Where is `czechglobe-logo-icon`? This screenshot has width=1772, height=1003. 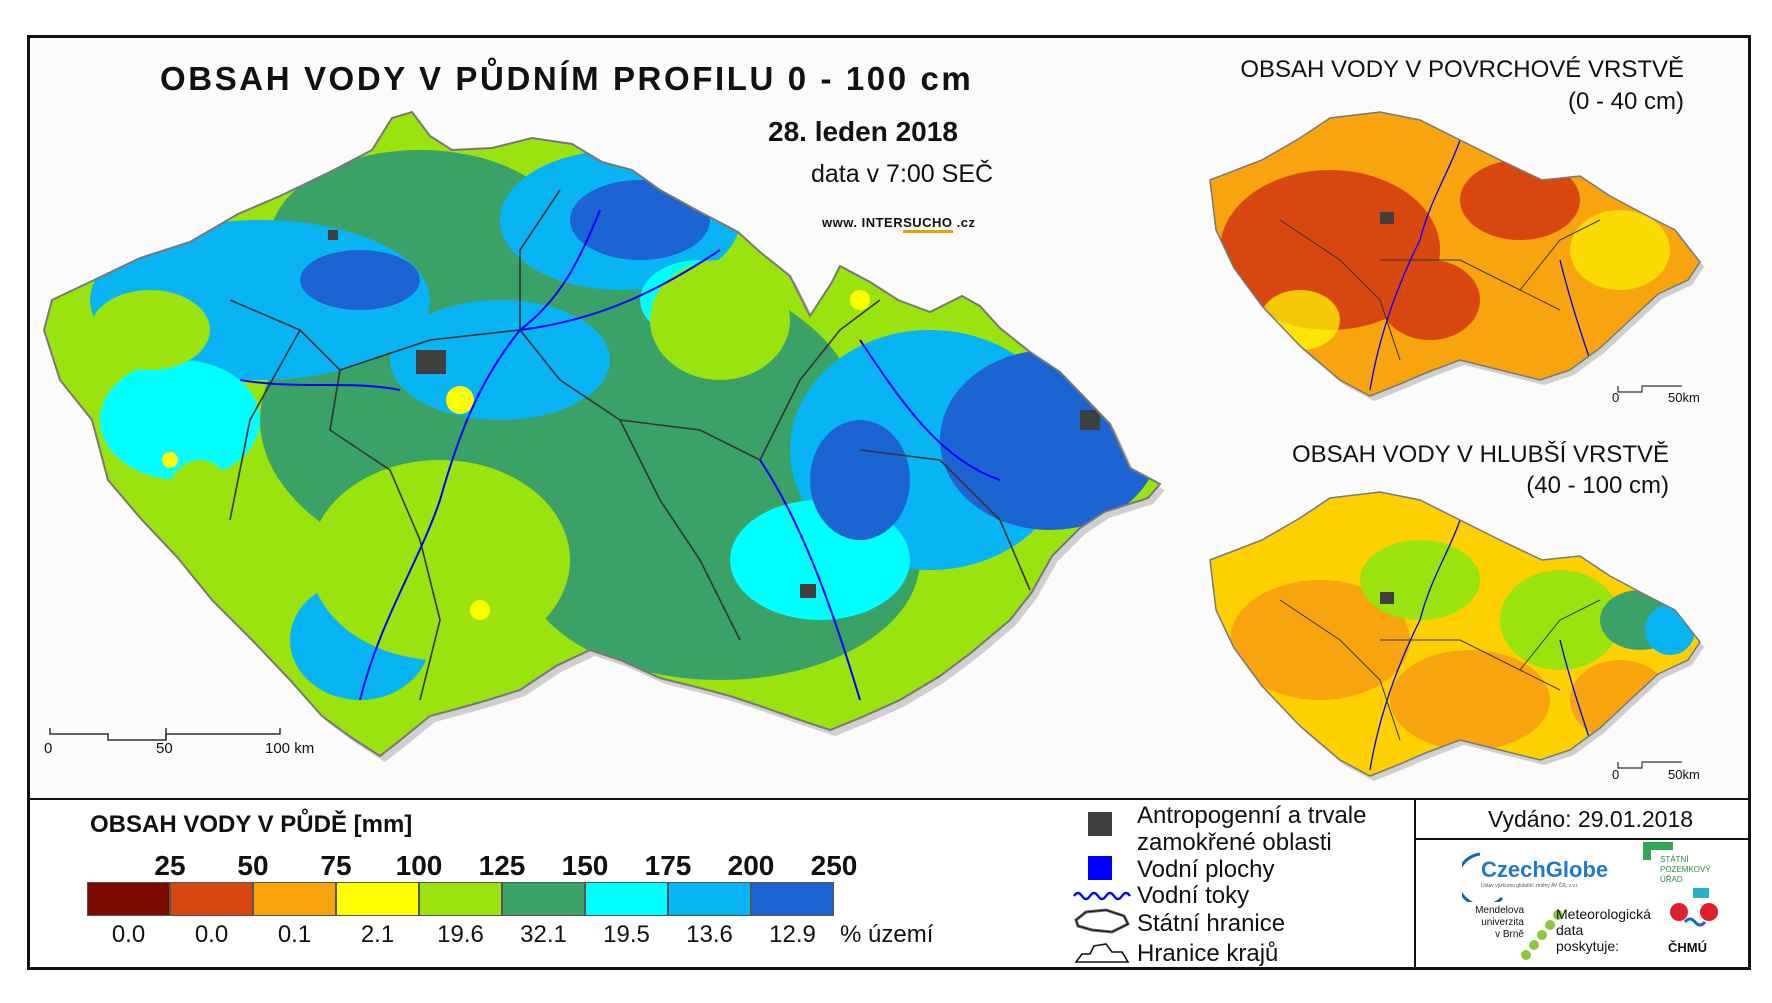 czechglobe-logo-icon is located at coordinates (1483, 877).